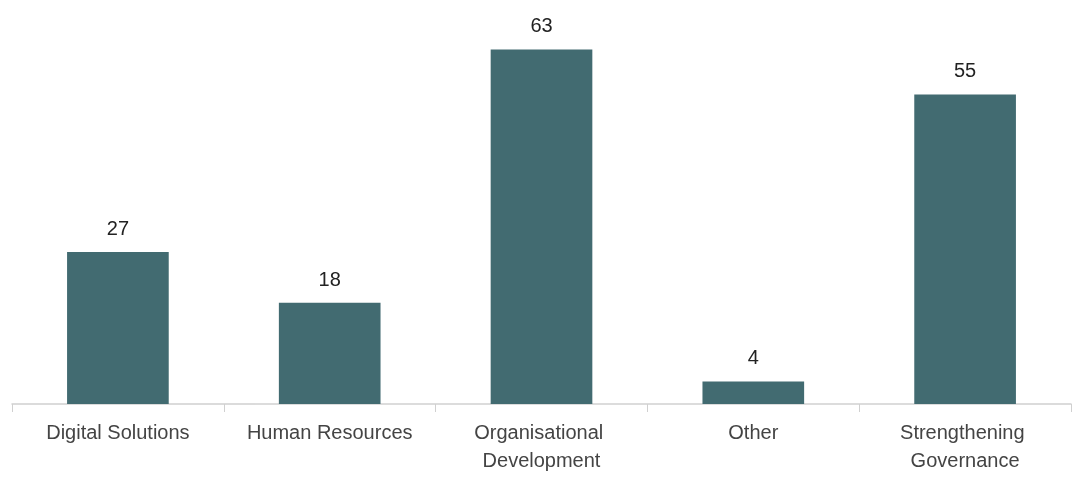  I want to click on data-label: 55, so click(965, 70).